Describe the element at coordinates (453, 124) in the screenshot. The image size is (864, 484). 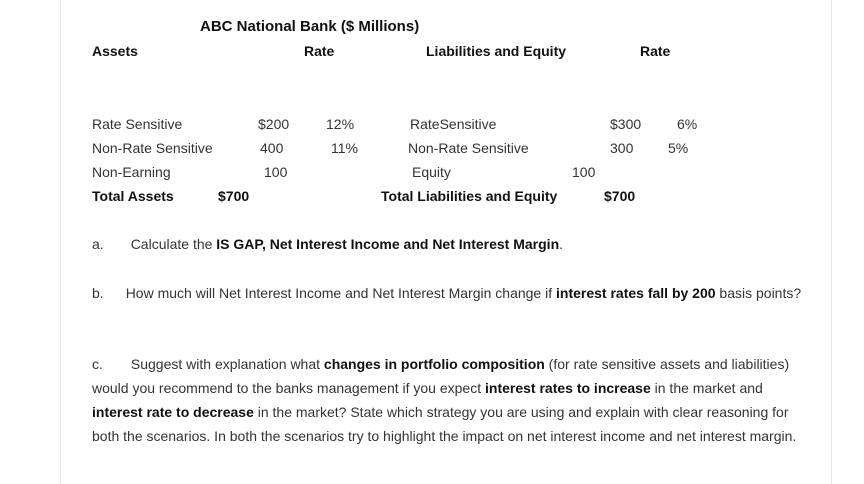
I see `liability-label: RateSensitive` at that location.